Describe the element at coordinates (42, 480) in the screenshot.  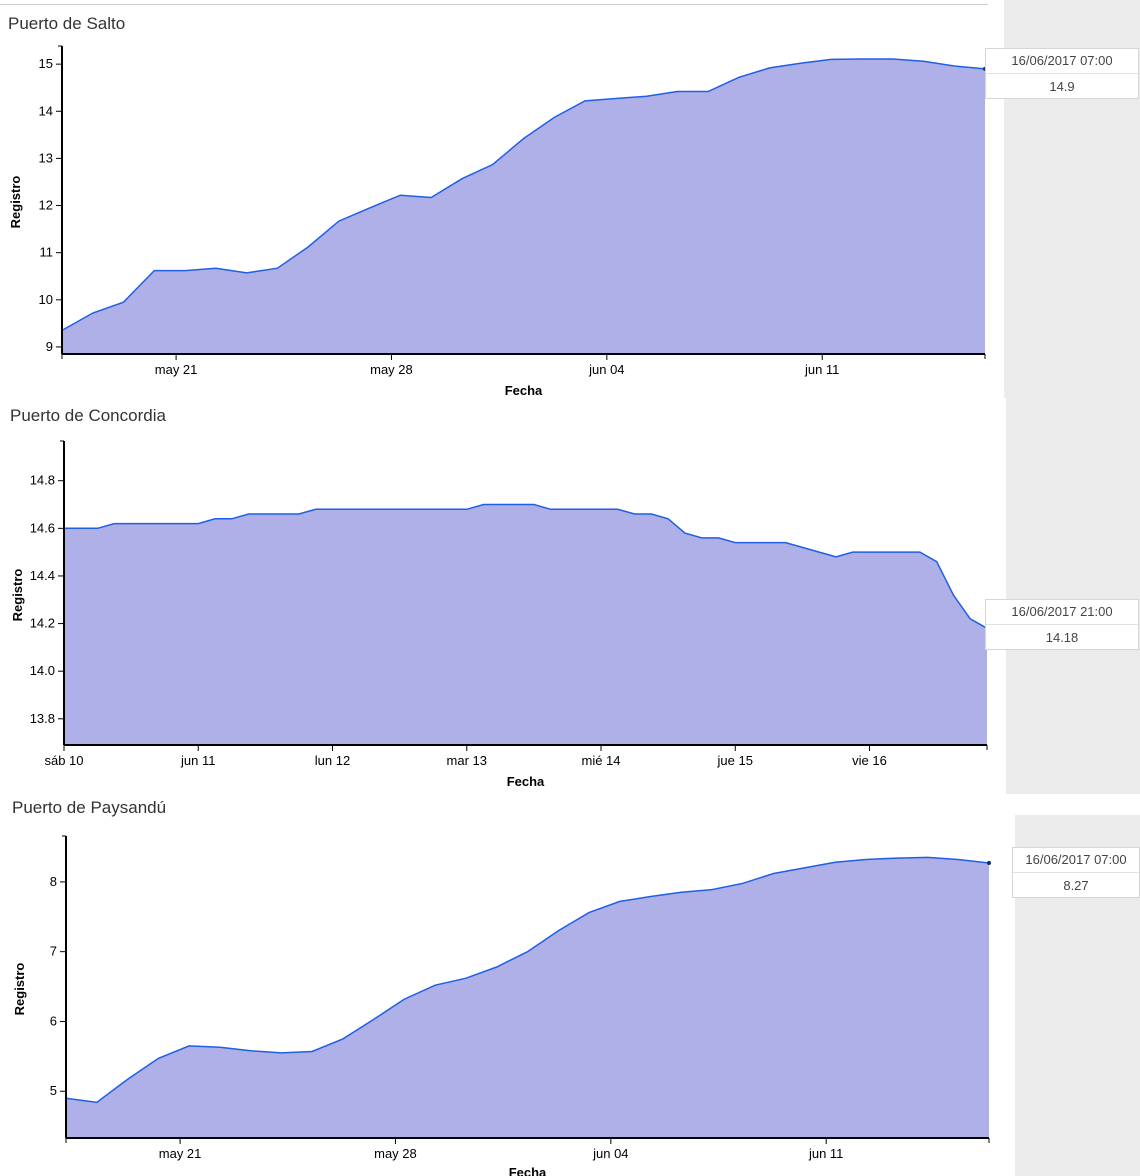
I see `y-tick-label: 14.8` at that location.